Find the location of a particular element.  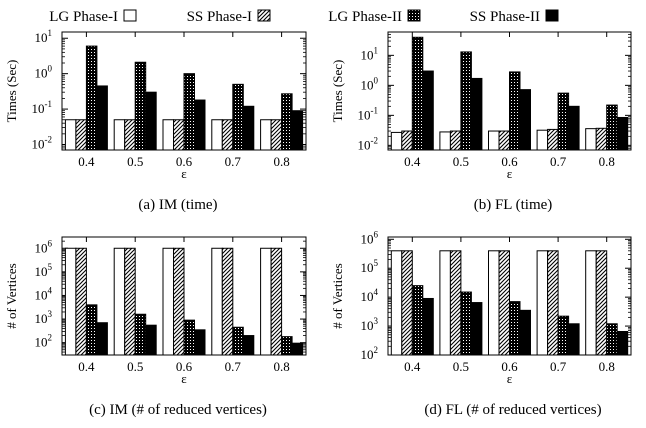

y-tick-label: 10⁰ is located at coordinates (44, 72).